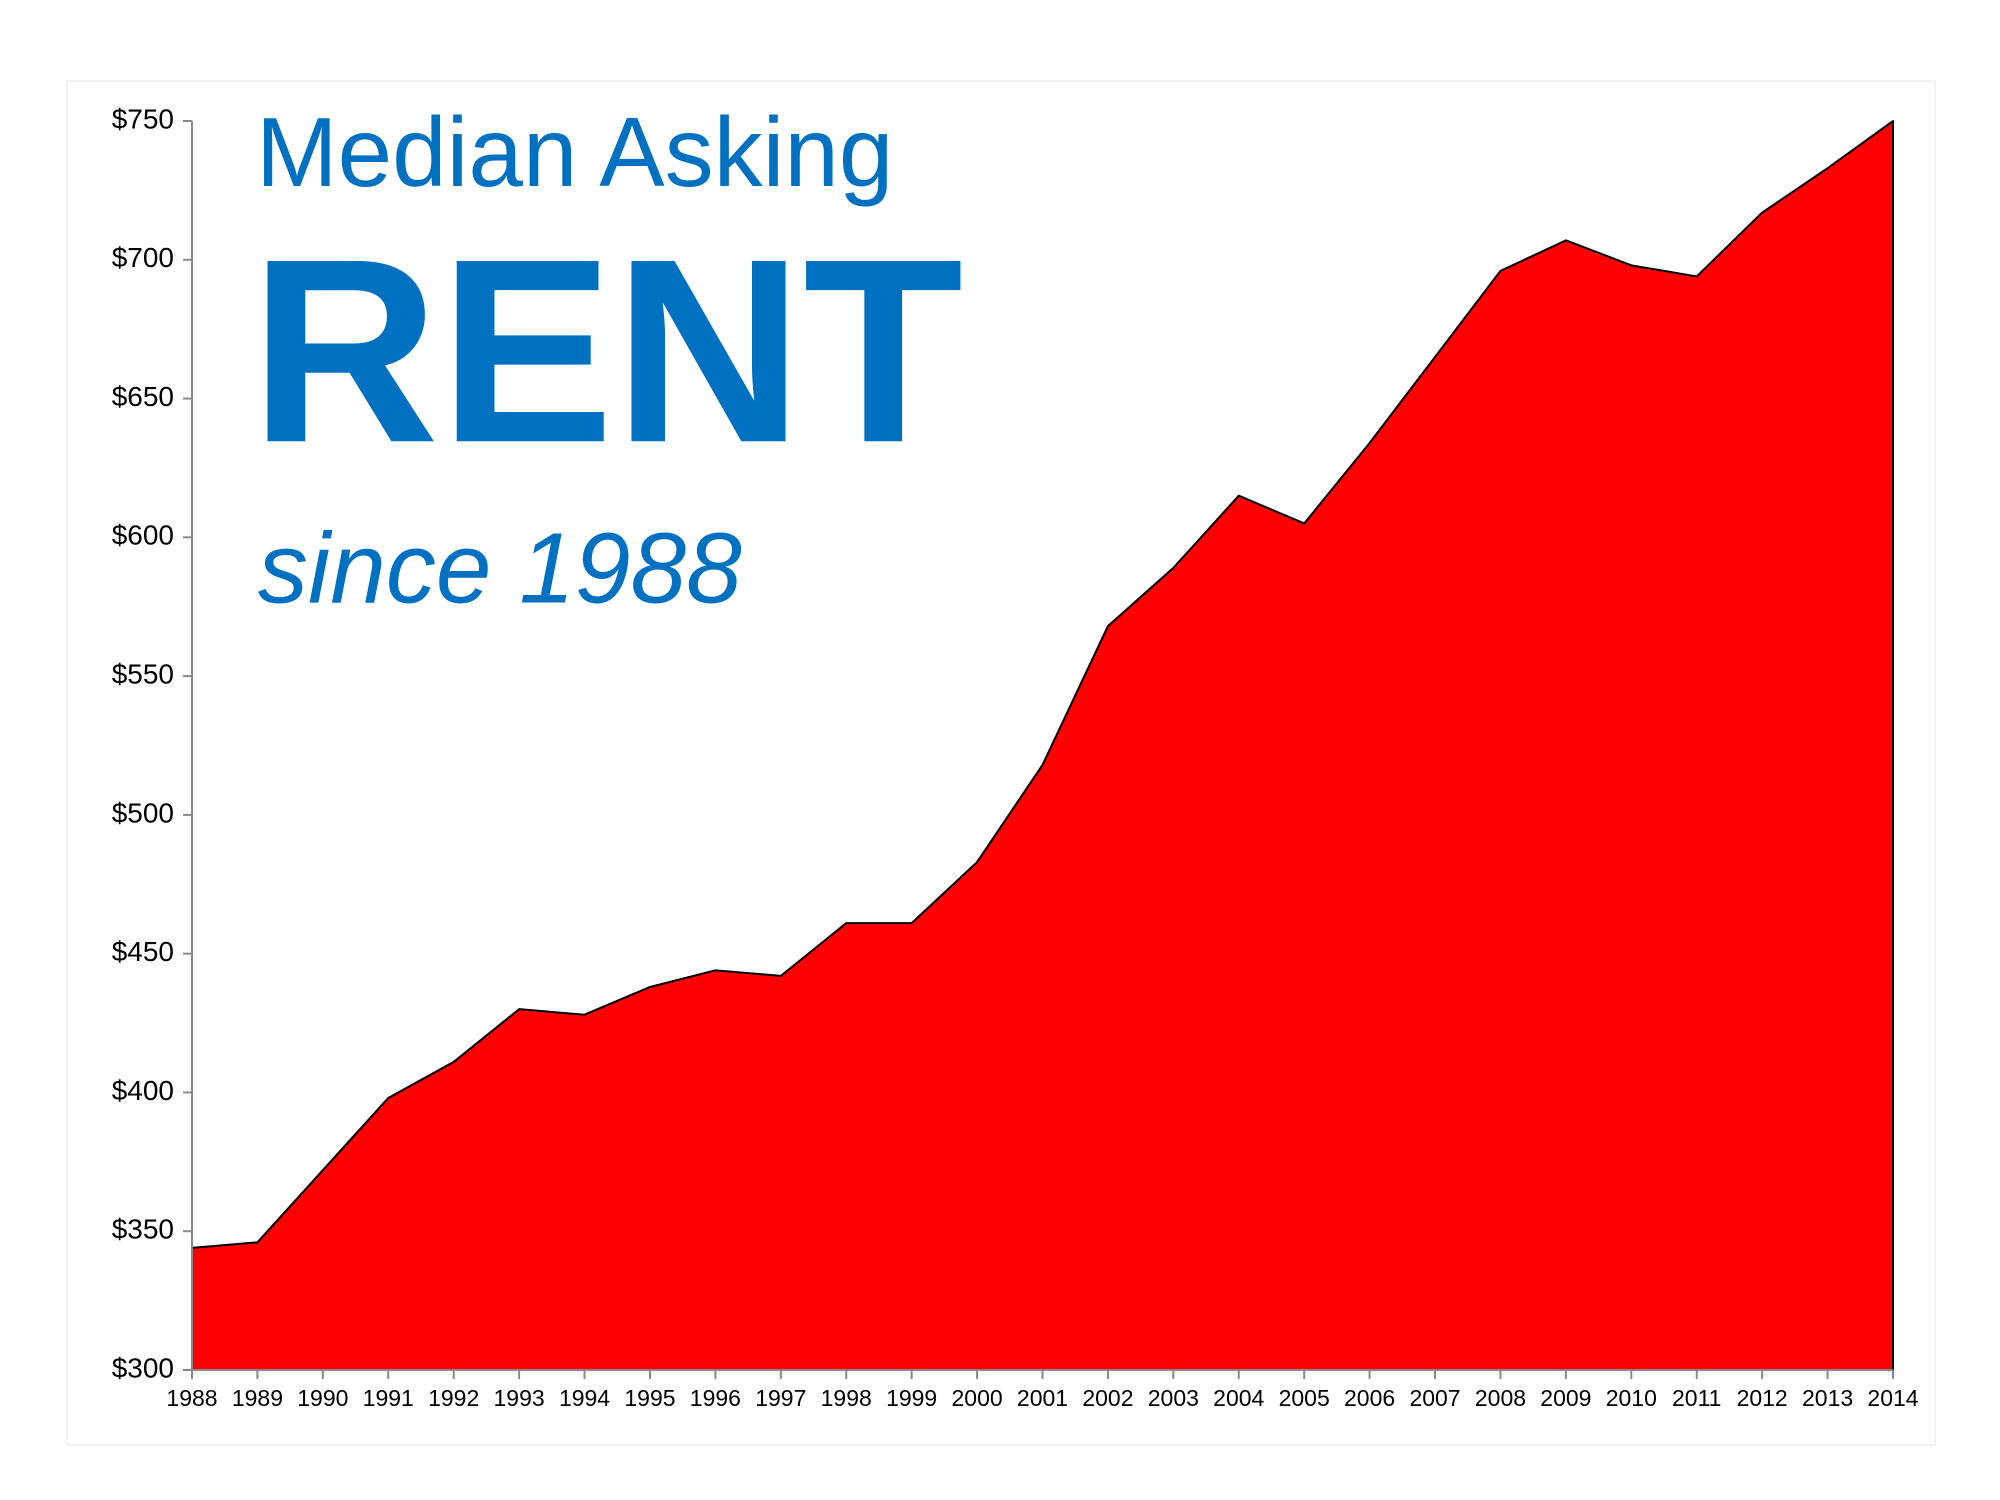 This screenshot has width=2000, height=1500. I want to click on y-tick-label: $750, so click(143, 118).